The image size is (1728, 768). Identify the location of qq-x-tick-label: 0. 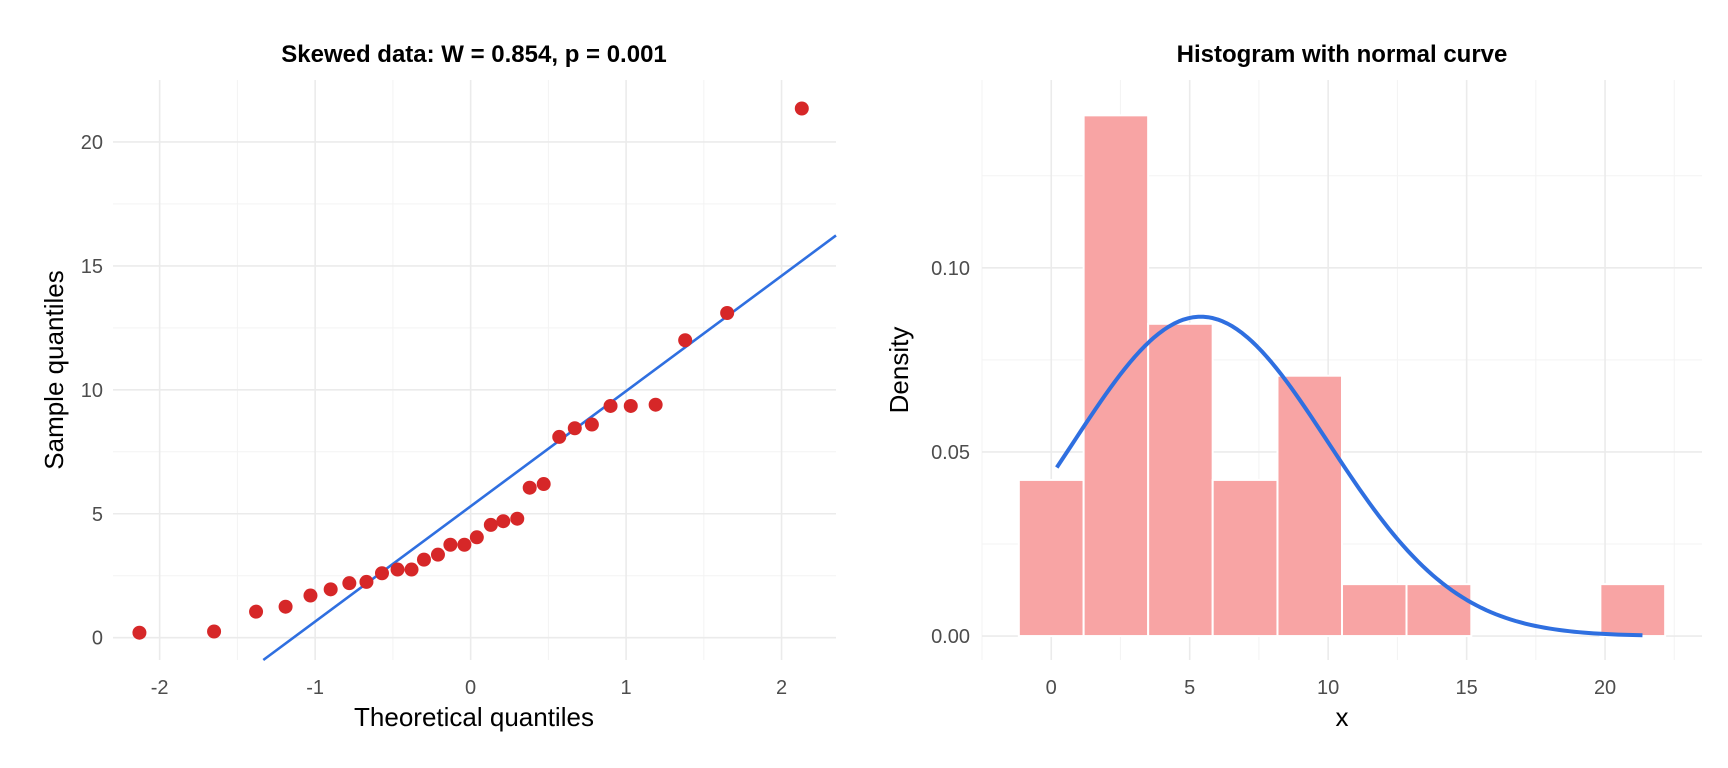
(470, 688).